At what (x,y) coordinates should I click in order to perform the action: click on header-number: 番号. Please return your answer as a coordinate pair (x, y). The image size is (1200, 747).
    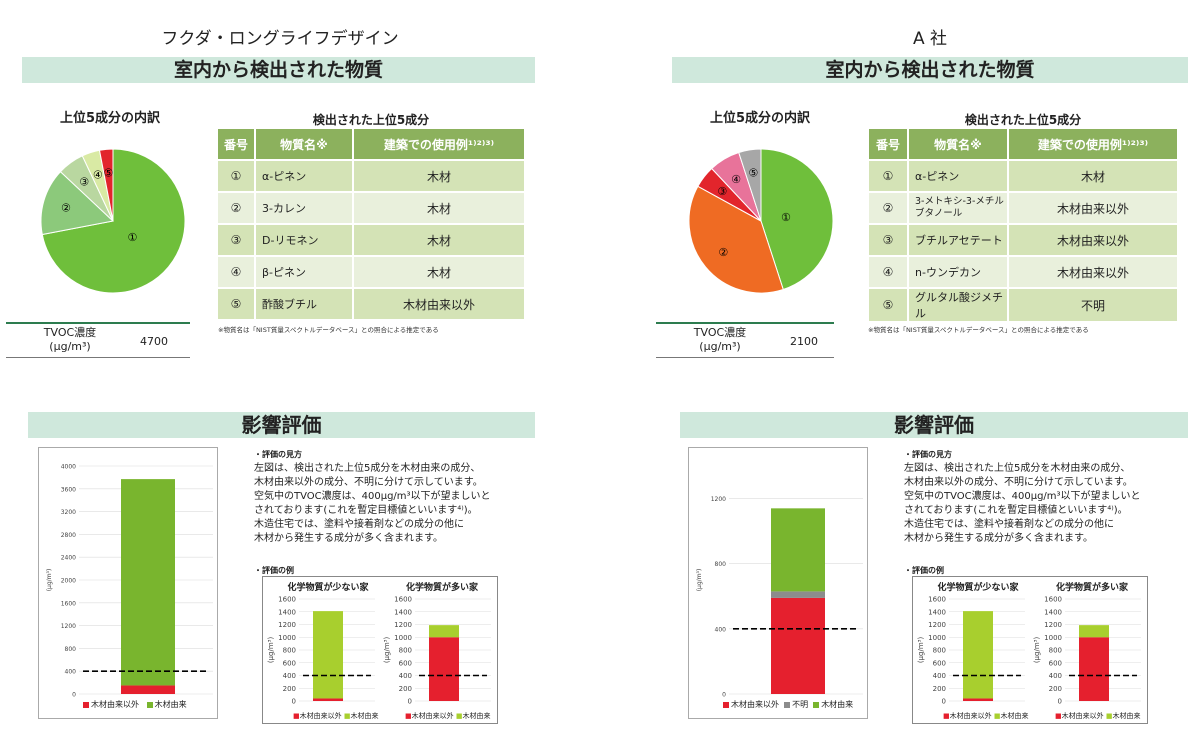
    Looking at the image, I should click on (236, 144).